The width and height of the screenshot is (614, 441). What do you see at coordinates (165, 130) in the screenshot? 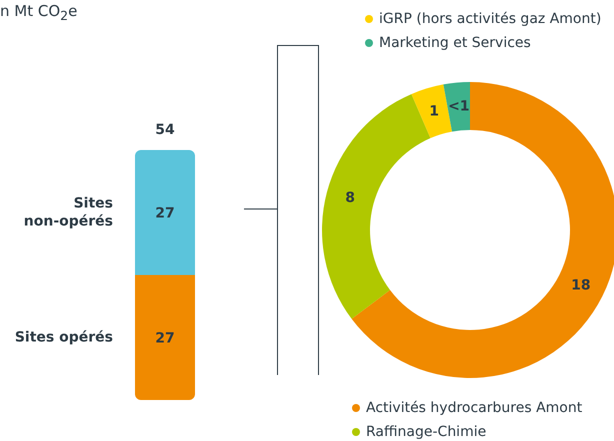
I see `total-label: 54` at bounding box center [165, 130].